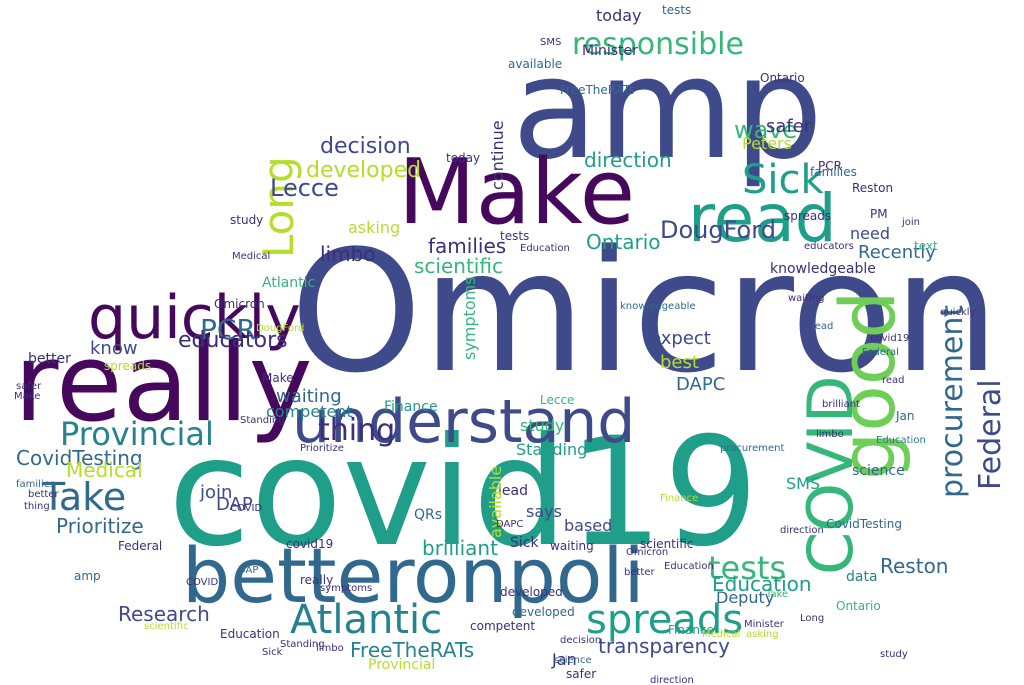 This screenshot has width=1024, height=685. Describe the element at coordinates (718, 230) in the screenshot. I see `word-dougford: DougFord` at that location.